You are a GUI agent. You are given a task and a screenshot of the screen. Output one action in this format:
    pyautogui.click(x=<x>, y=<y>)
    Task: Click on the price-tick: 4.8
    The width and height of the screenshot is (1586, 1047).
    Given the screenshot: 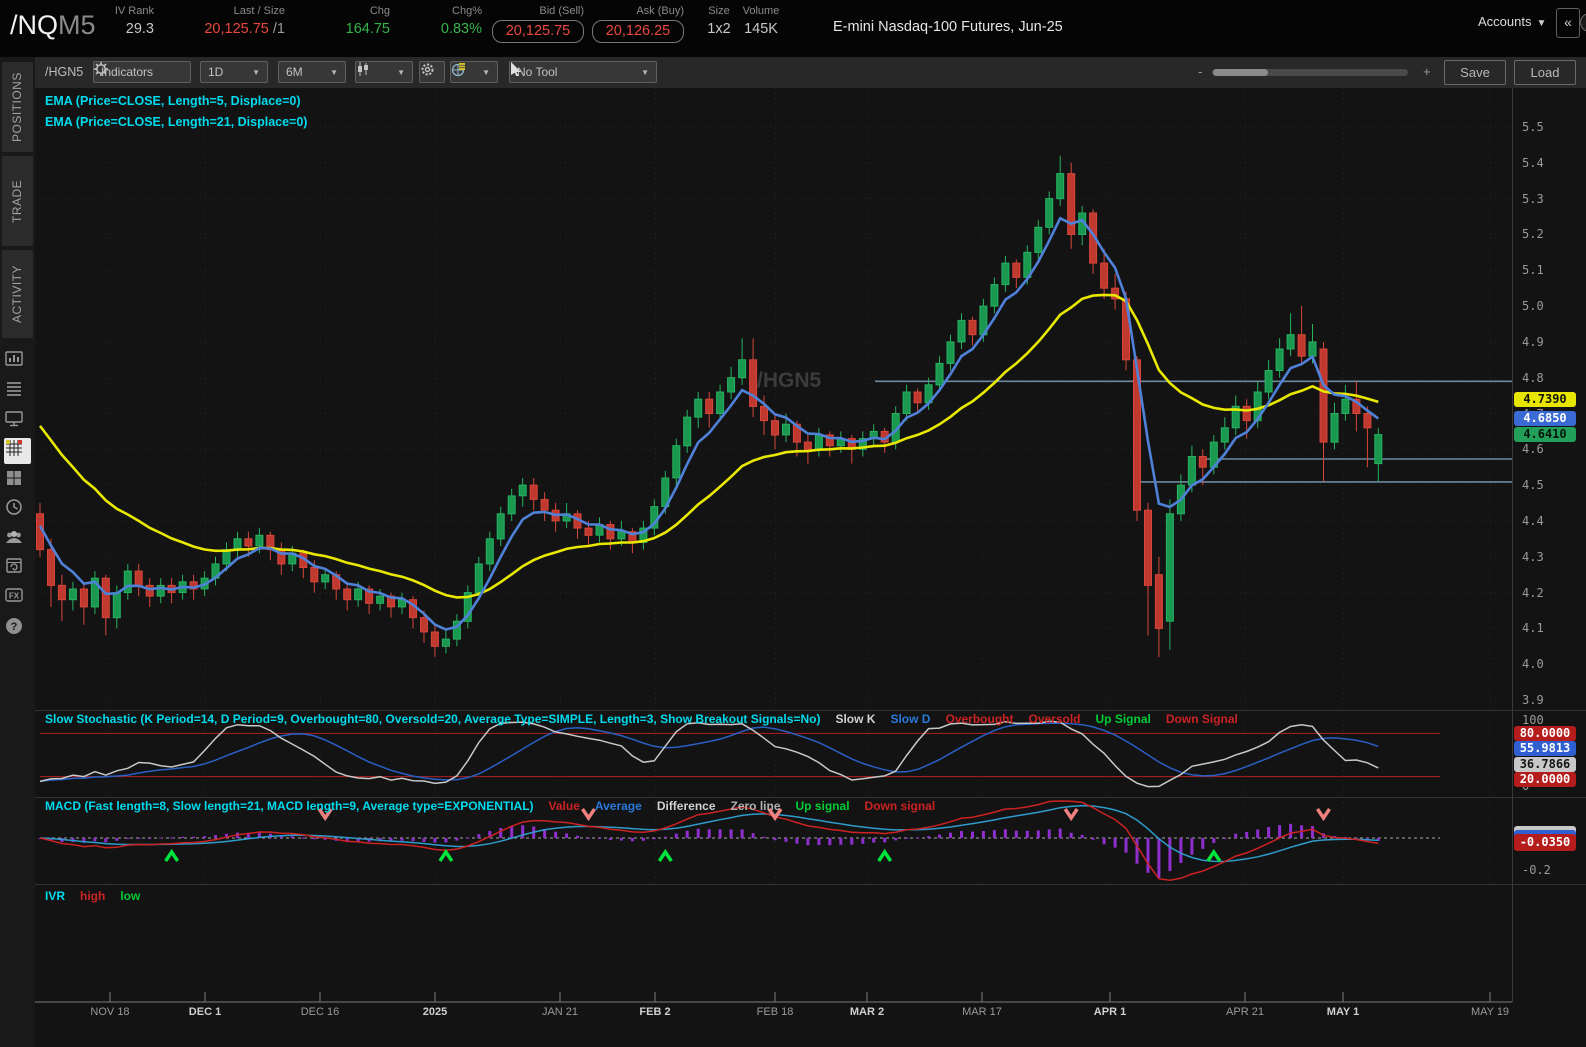 What is the action you would take?
    pyautogui.click(x=1533, y=377)
    